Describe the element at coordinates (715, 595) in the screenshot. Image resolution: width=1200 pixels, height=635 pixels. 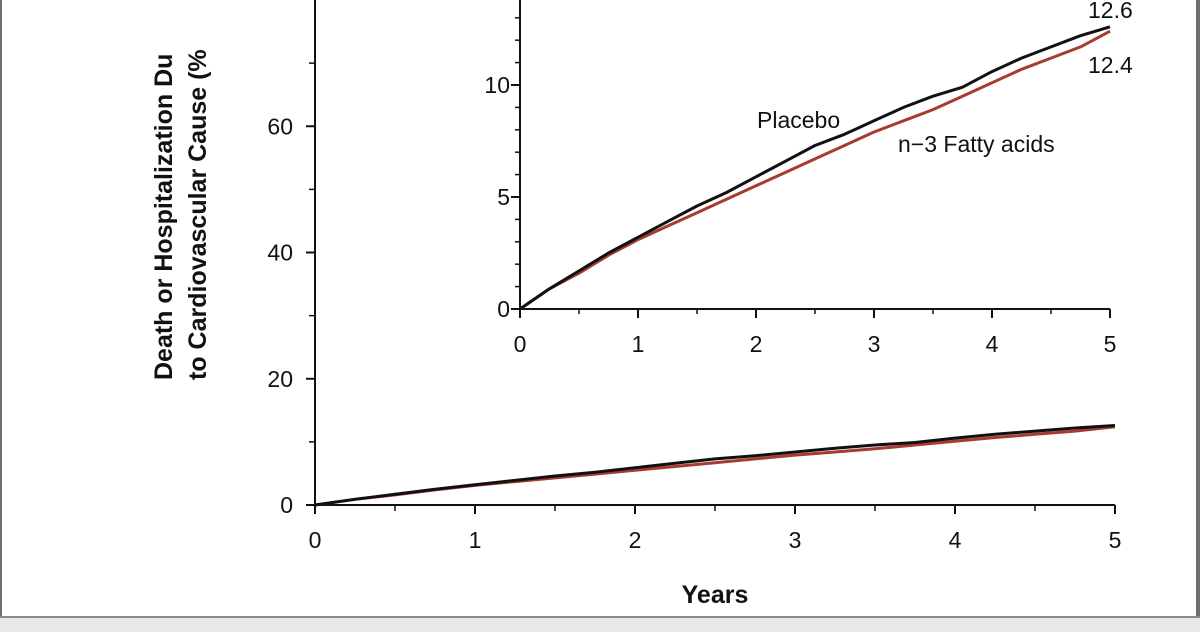
I see `x-axis-label: Years` at that location.